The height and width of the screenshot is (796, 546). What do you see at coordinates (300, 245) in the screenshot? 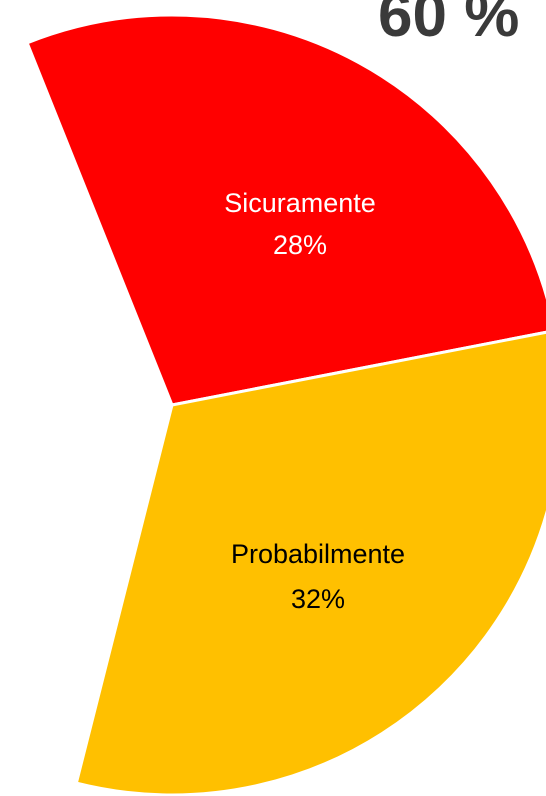
I see `slice-value-label: 28%` at bounding box center [300, 245].